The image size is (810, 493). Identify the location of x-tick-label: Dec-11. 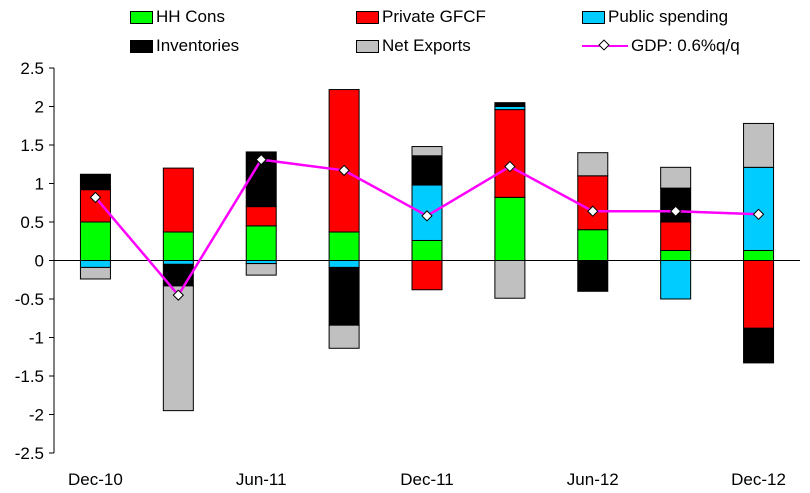
(427, 479).